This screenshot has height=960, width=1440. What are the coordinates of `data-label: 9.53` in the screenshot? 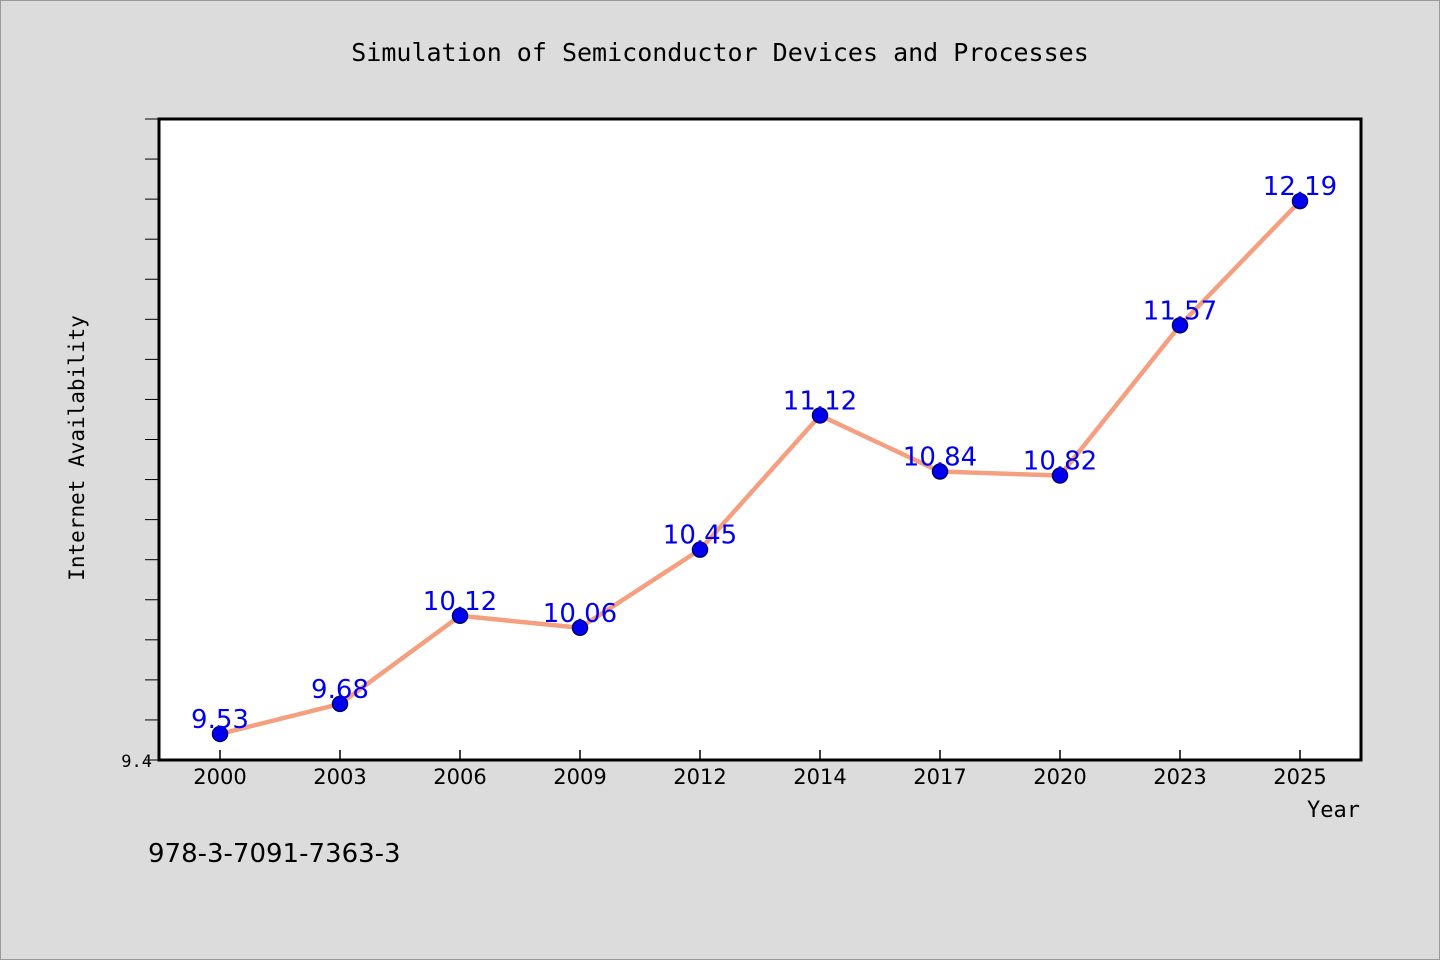 It's located at (220, 720).